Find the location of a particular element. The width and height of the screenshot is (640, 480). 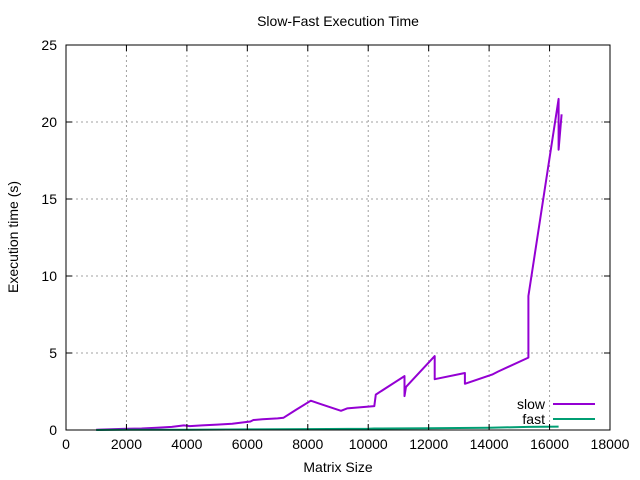

y-tick-label: 15 is located at coordinates (49, 199).